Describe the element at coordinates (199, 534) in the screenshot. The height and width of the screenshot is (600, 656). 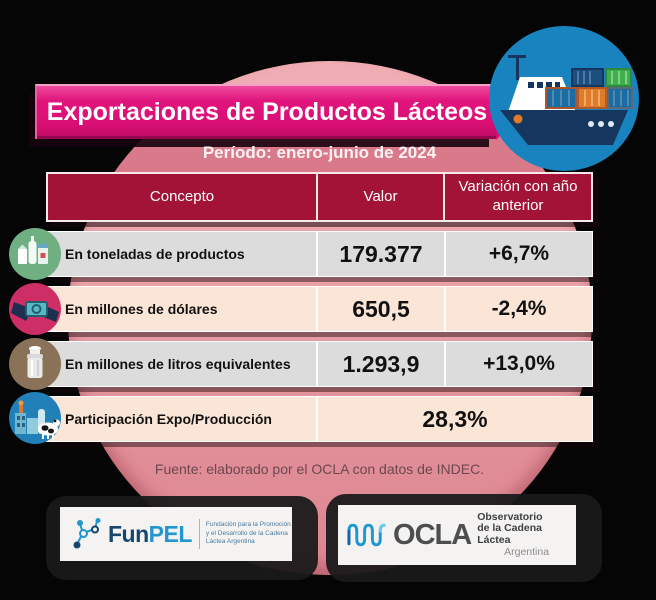
I see `funpel-divider` at that location.